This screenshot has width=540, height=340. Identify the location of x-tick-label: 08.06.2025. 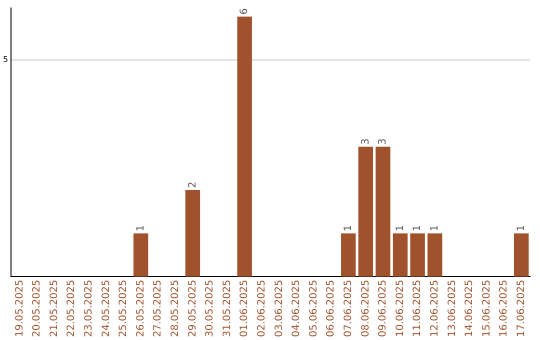
(366, 309).